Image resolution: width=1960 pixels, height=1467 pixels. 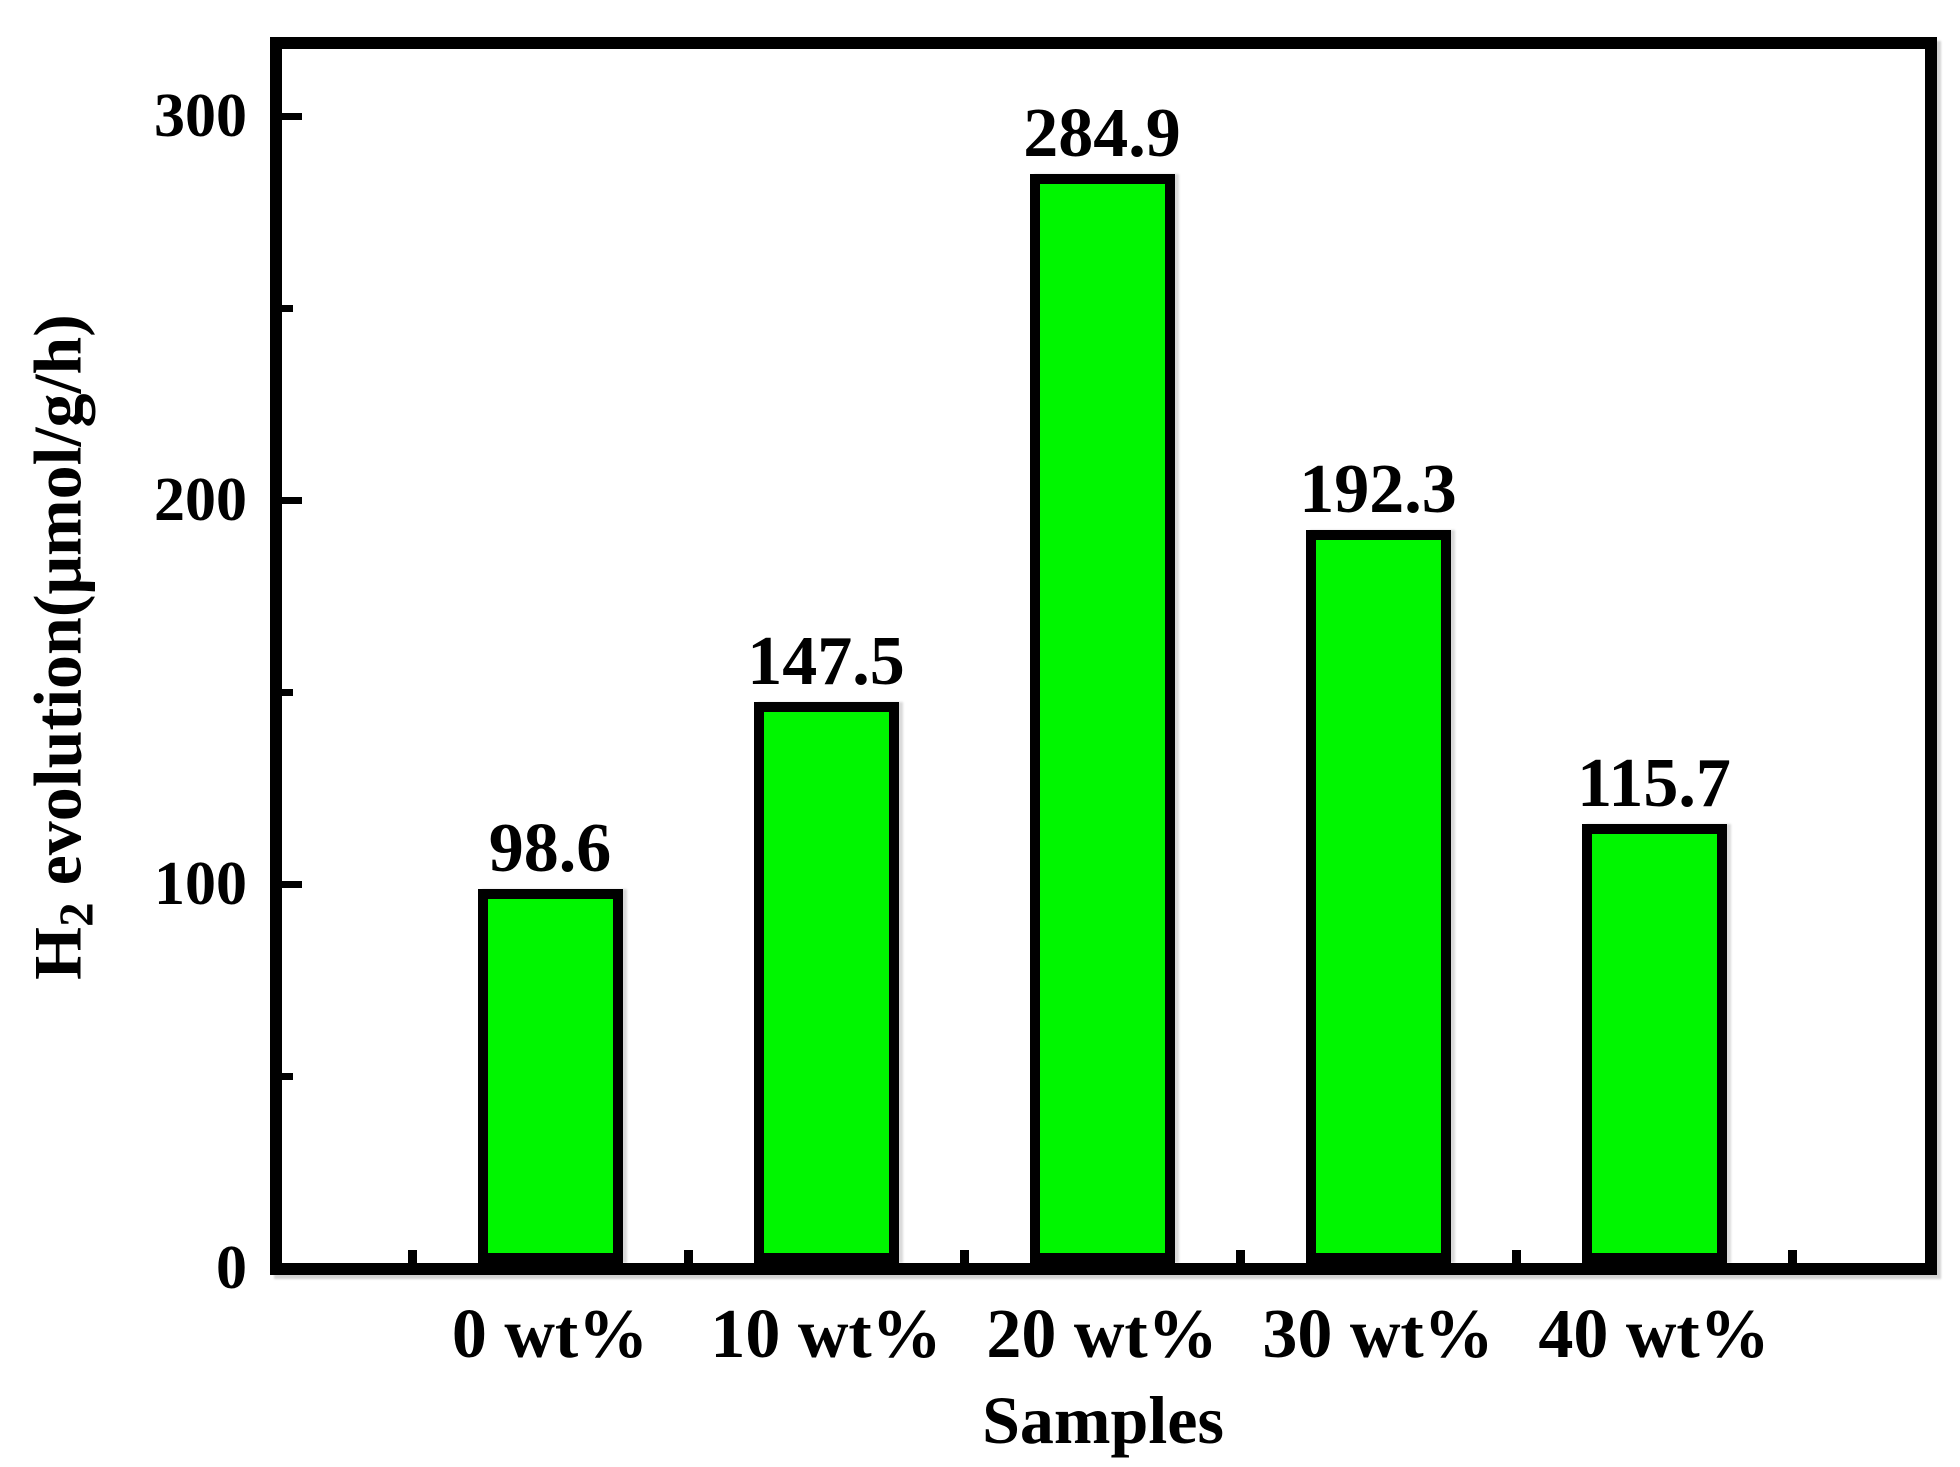 I want to click on bar-value-label: 115.7, so click(x=1654, y=783).